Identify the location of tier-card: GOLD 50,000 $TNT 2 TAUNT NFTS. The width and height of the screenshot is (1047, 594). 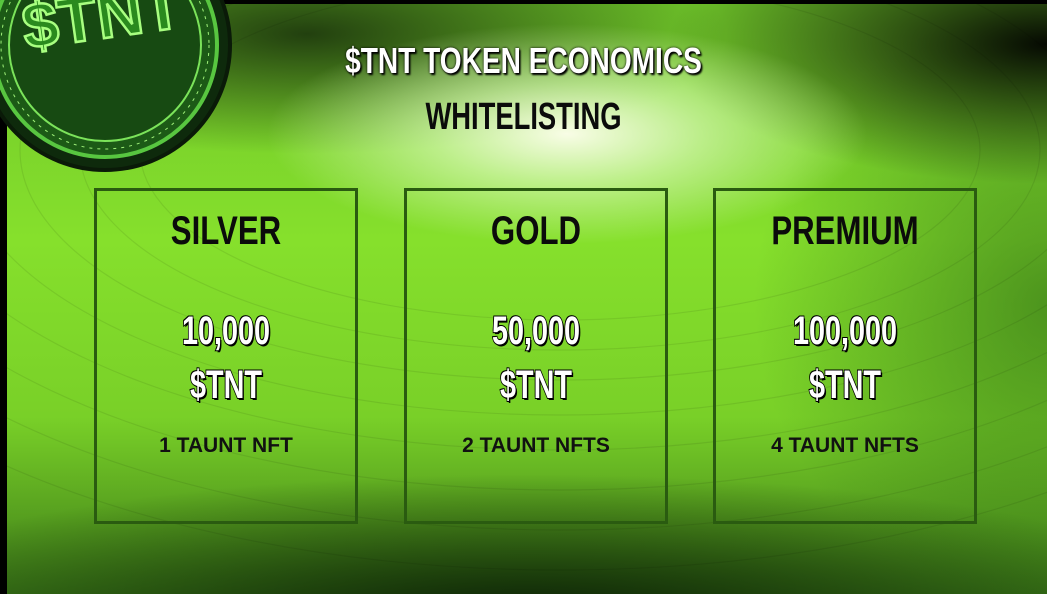
(536, 356).